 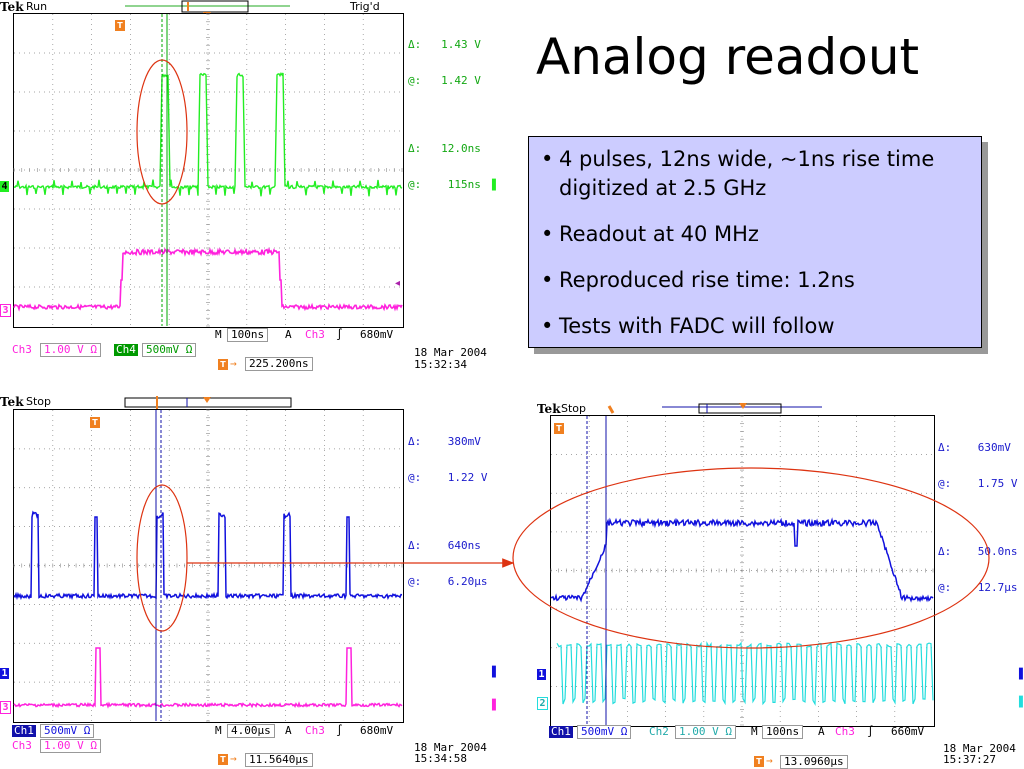 What do you see at coordinates (751, 558) in the screenshot?
I see `highlight-ellipse-zoom` at bounding box center [751, 558].